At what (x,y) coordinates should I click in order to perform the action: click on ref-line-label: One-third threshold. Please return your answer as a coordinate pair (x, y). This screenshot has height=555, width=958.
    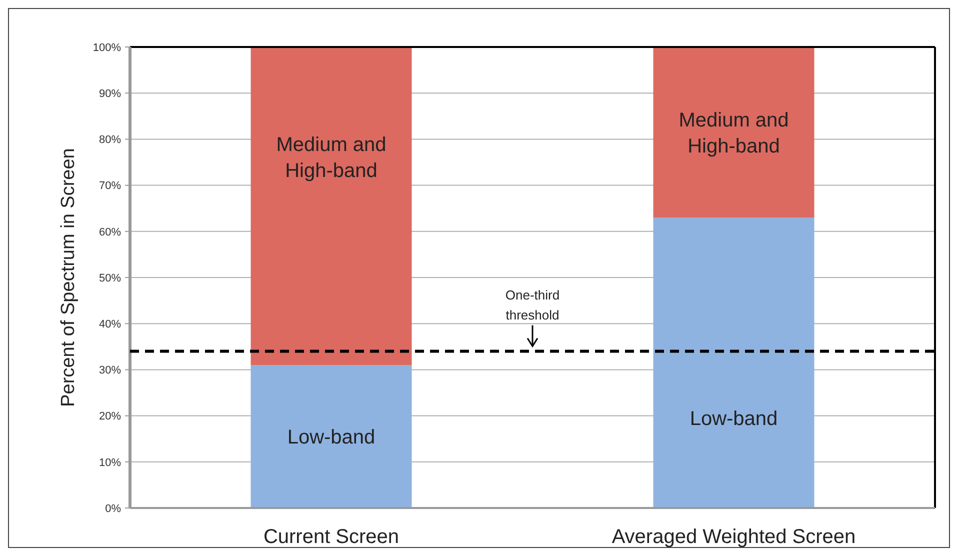
    Looking at the image, I should click on (532, 304).